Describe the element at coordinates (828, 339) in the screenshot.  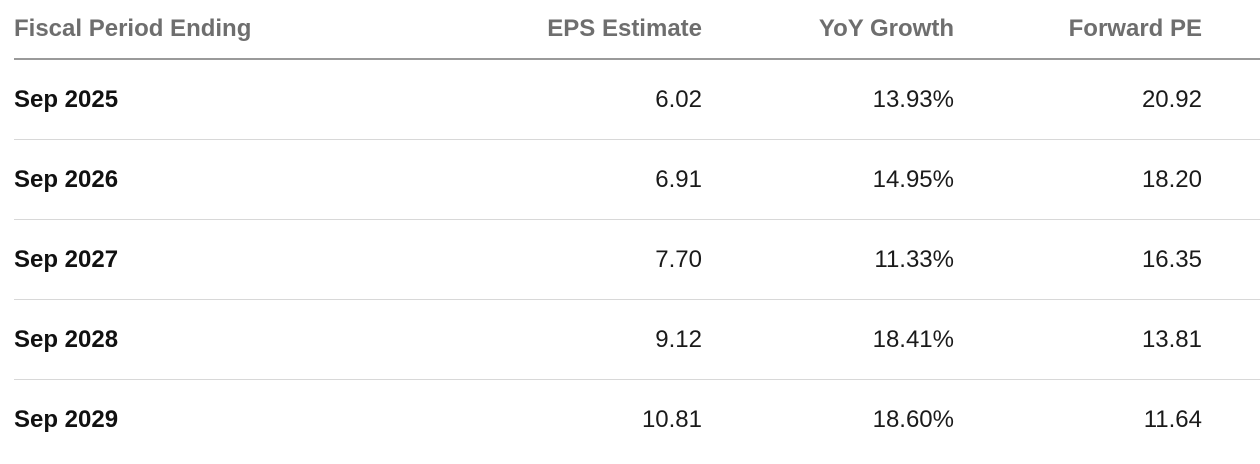
I see `cell-growth: 18.41%` at that location.